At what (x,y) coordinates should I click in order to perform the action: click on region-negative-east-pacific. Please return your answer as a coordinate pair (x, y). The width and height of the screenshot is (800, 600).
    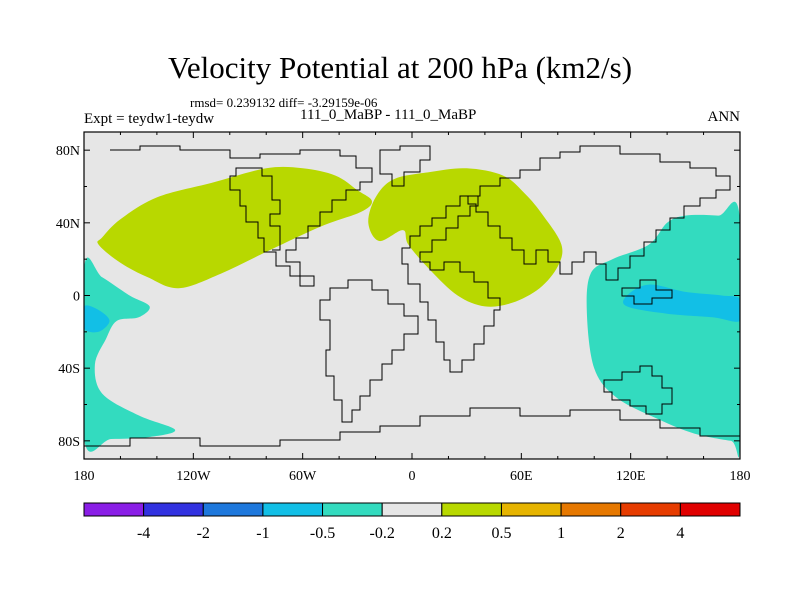
    Looking at the image, I should click on (663, 329).